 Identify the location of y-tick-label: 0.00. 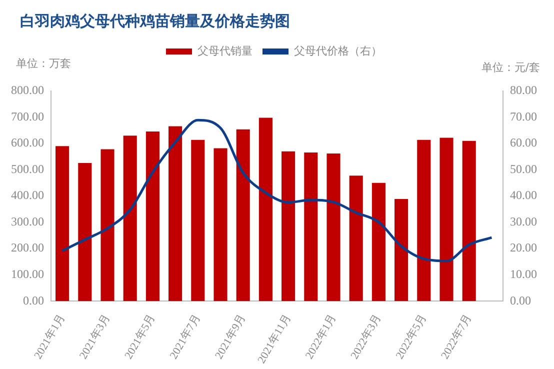
(33, 300).